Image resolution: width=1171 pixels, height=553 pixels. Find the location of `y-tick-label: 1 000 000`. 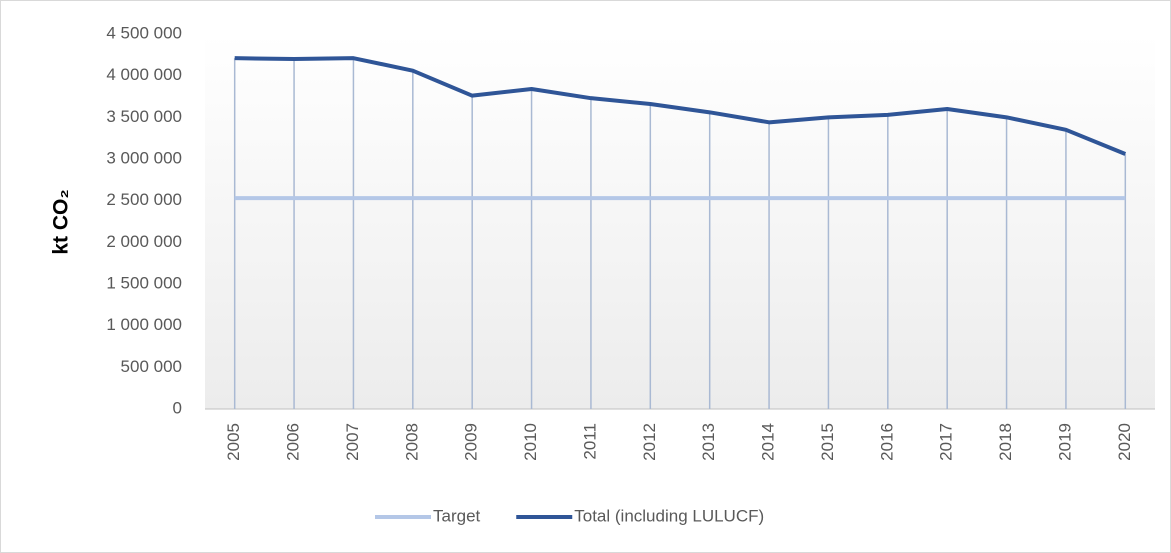

y-tick-label: 1 000 000 is located at coordinates (144, 324).